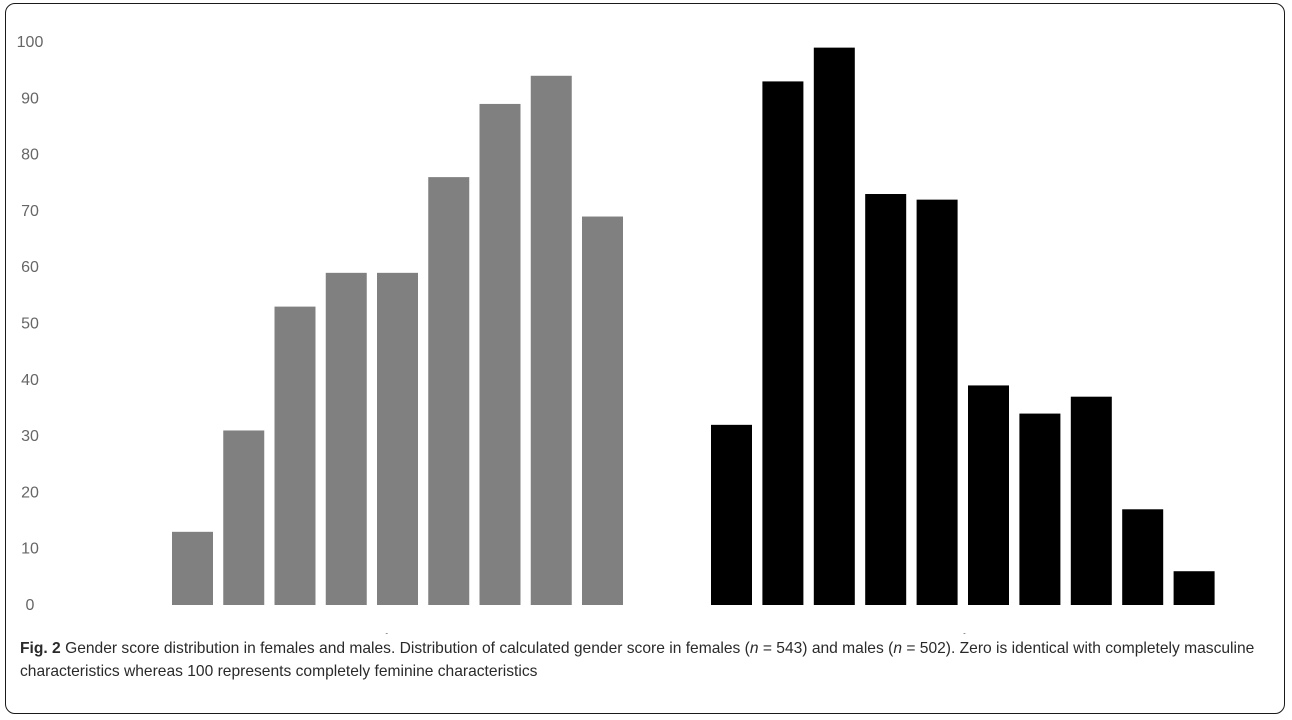  Describe the element at coordinates (371, 632) in the screenshot. I see `x-axis-label: Females` at that location.